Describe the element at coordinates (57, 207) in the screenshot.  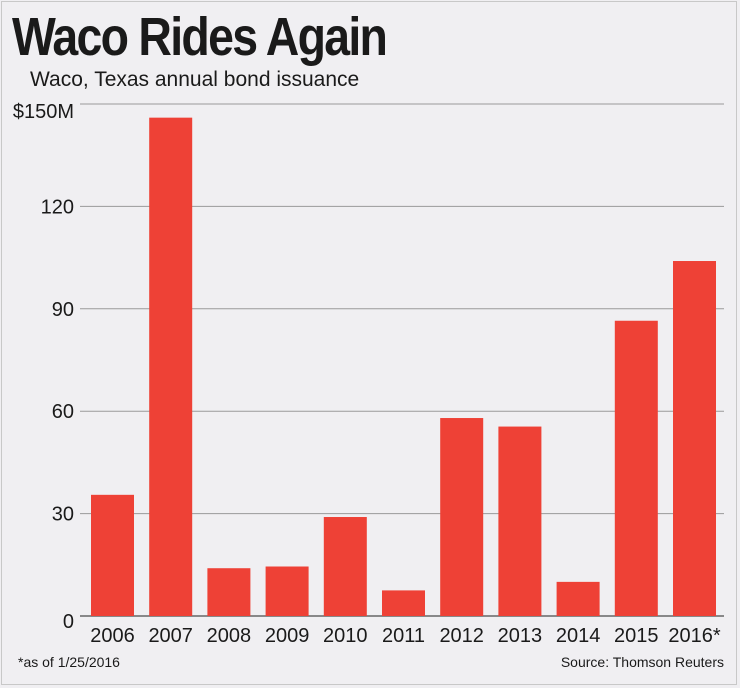
I see `y-tick-label: 120` at that location.